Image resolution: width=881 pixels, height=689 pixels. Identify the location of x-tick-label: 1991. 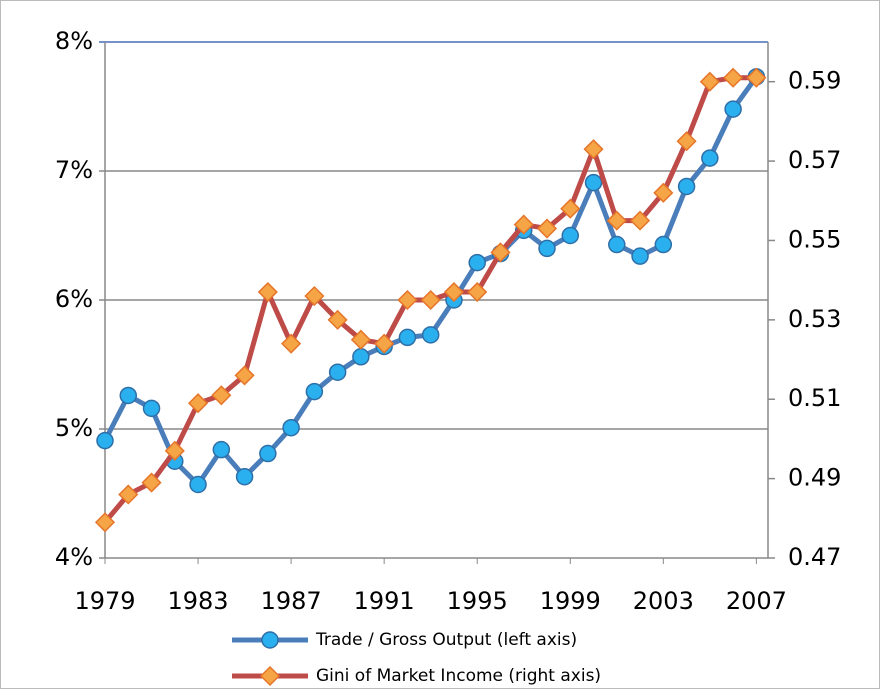
(384, 601).